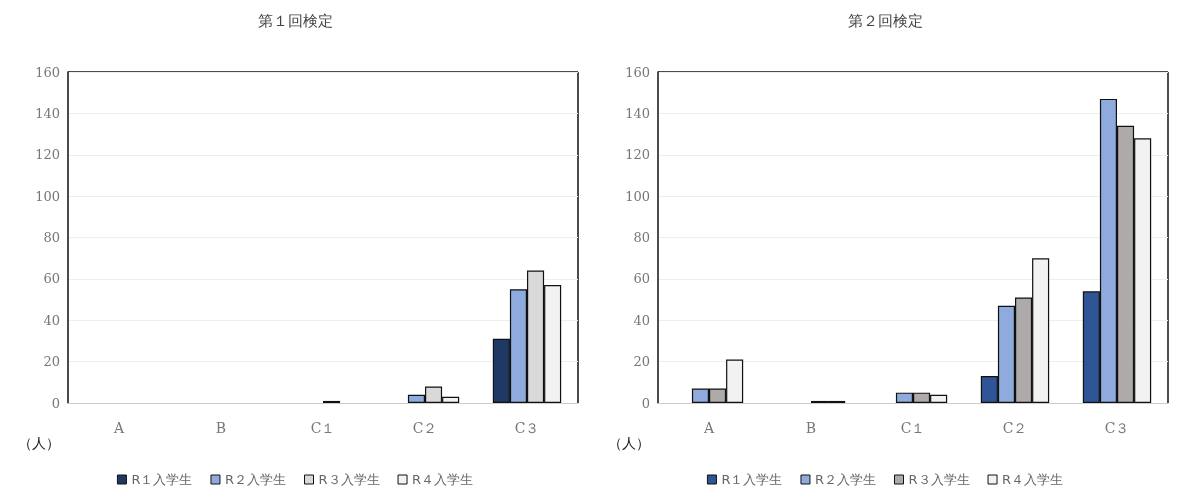 The height and width of the screenshot is (499, 1180). Describe the element at coordinates (295, 20) in the screenshot. I see `chart-title: 第１回検定` at that location.